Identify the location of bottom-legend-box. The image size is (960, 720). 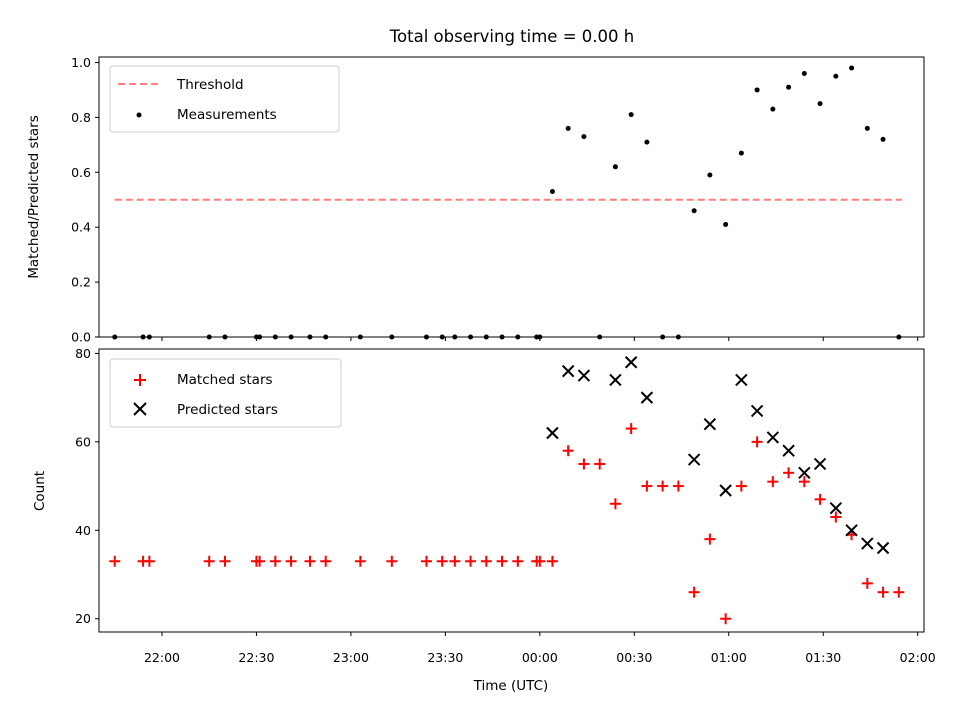
(225, 393).